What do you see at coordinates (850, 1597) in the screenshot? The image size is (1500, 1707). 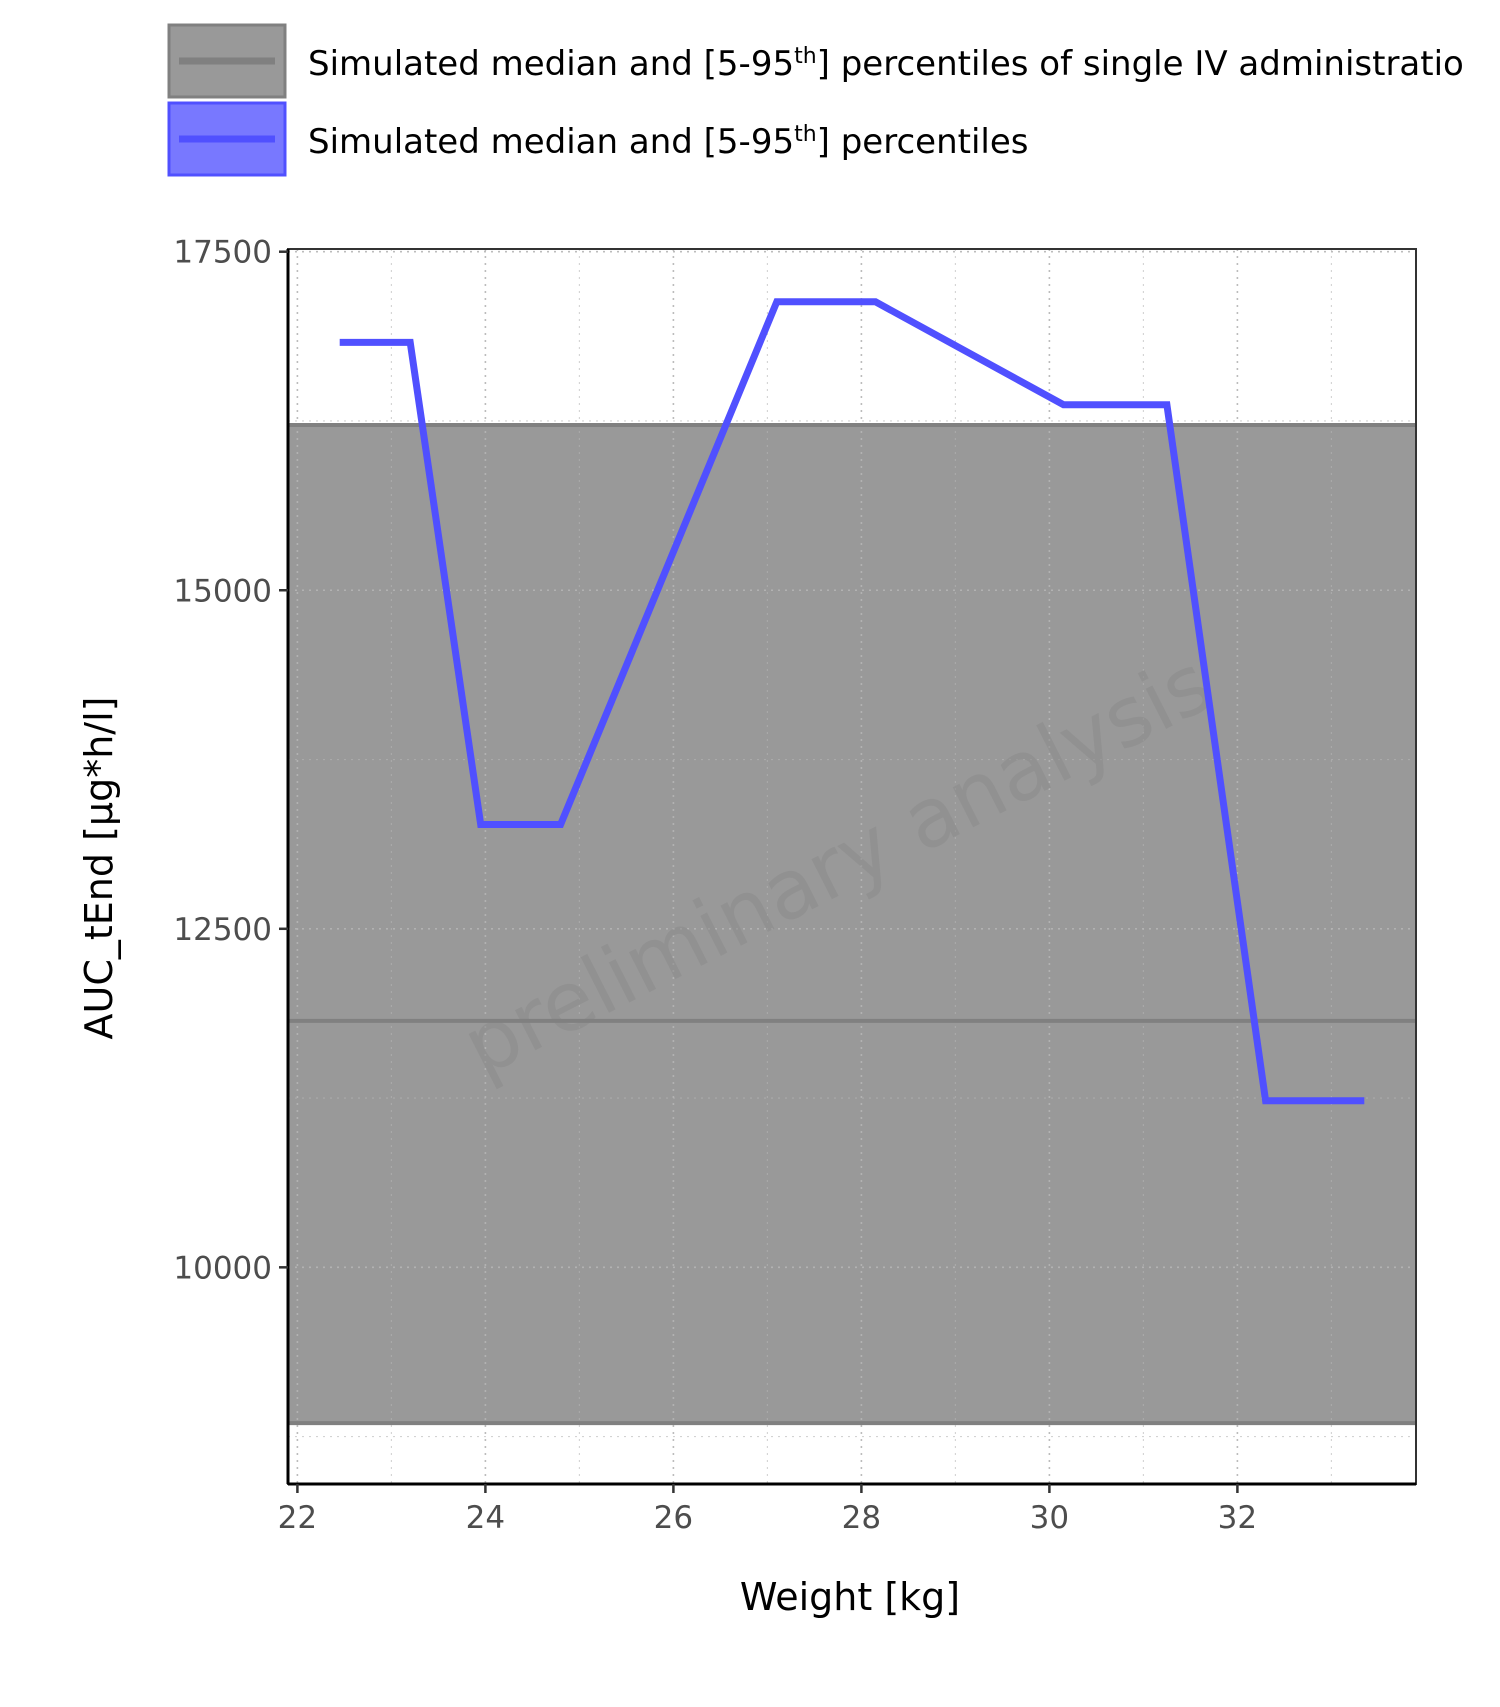 I see `x-axis-title: Weight [kg]` at bounding box center [850, 1597].